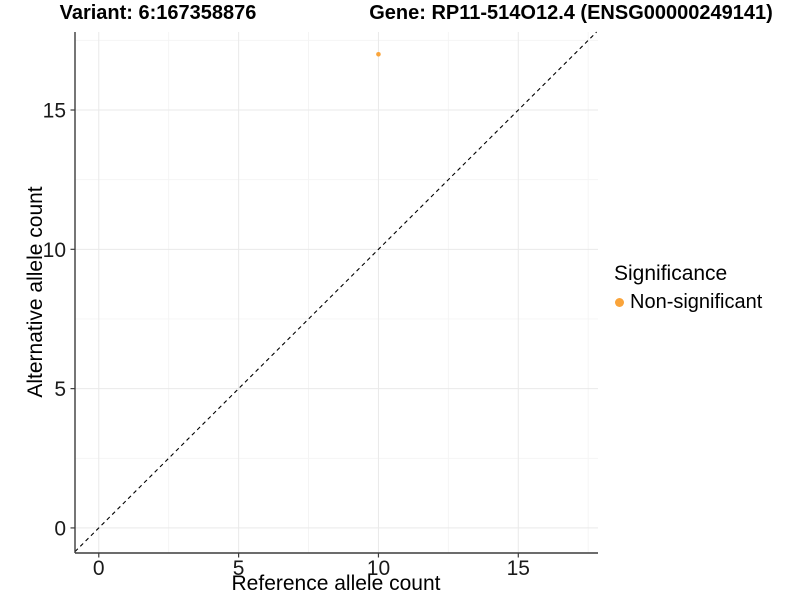  I want to click on plot-title-variant: Variant: 6:167358876, so click(158, 13).